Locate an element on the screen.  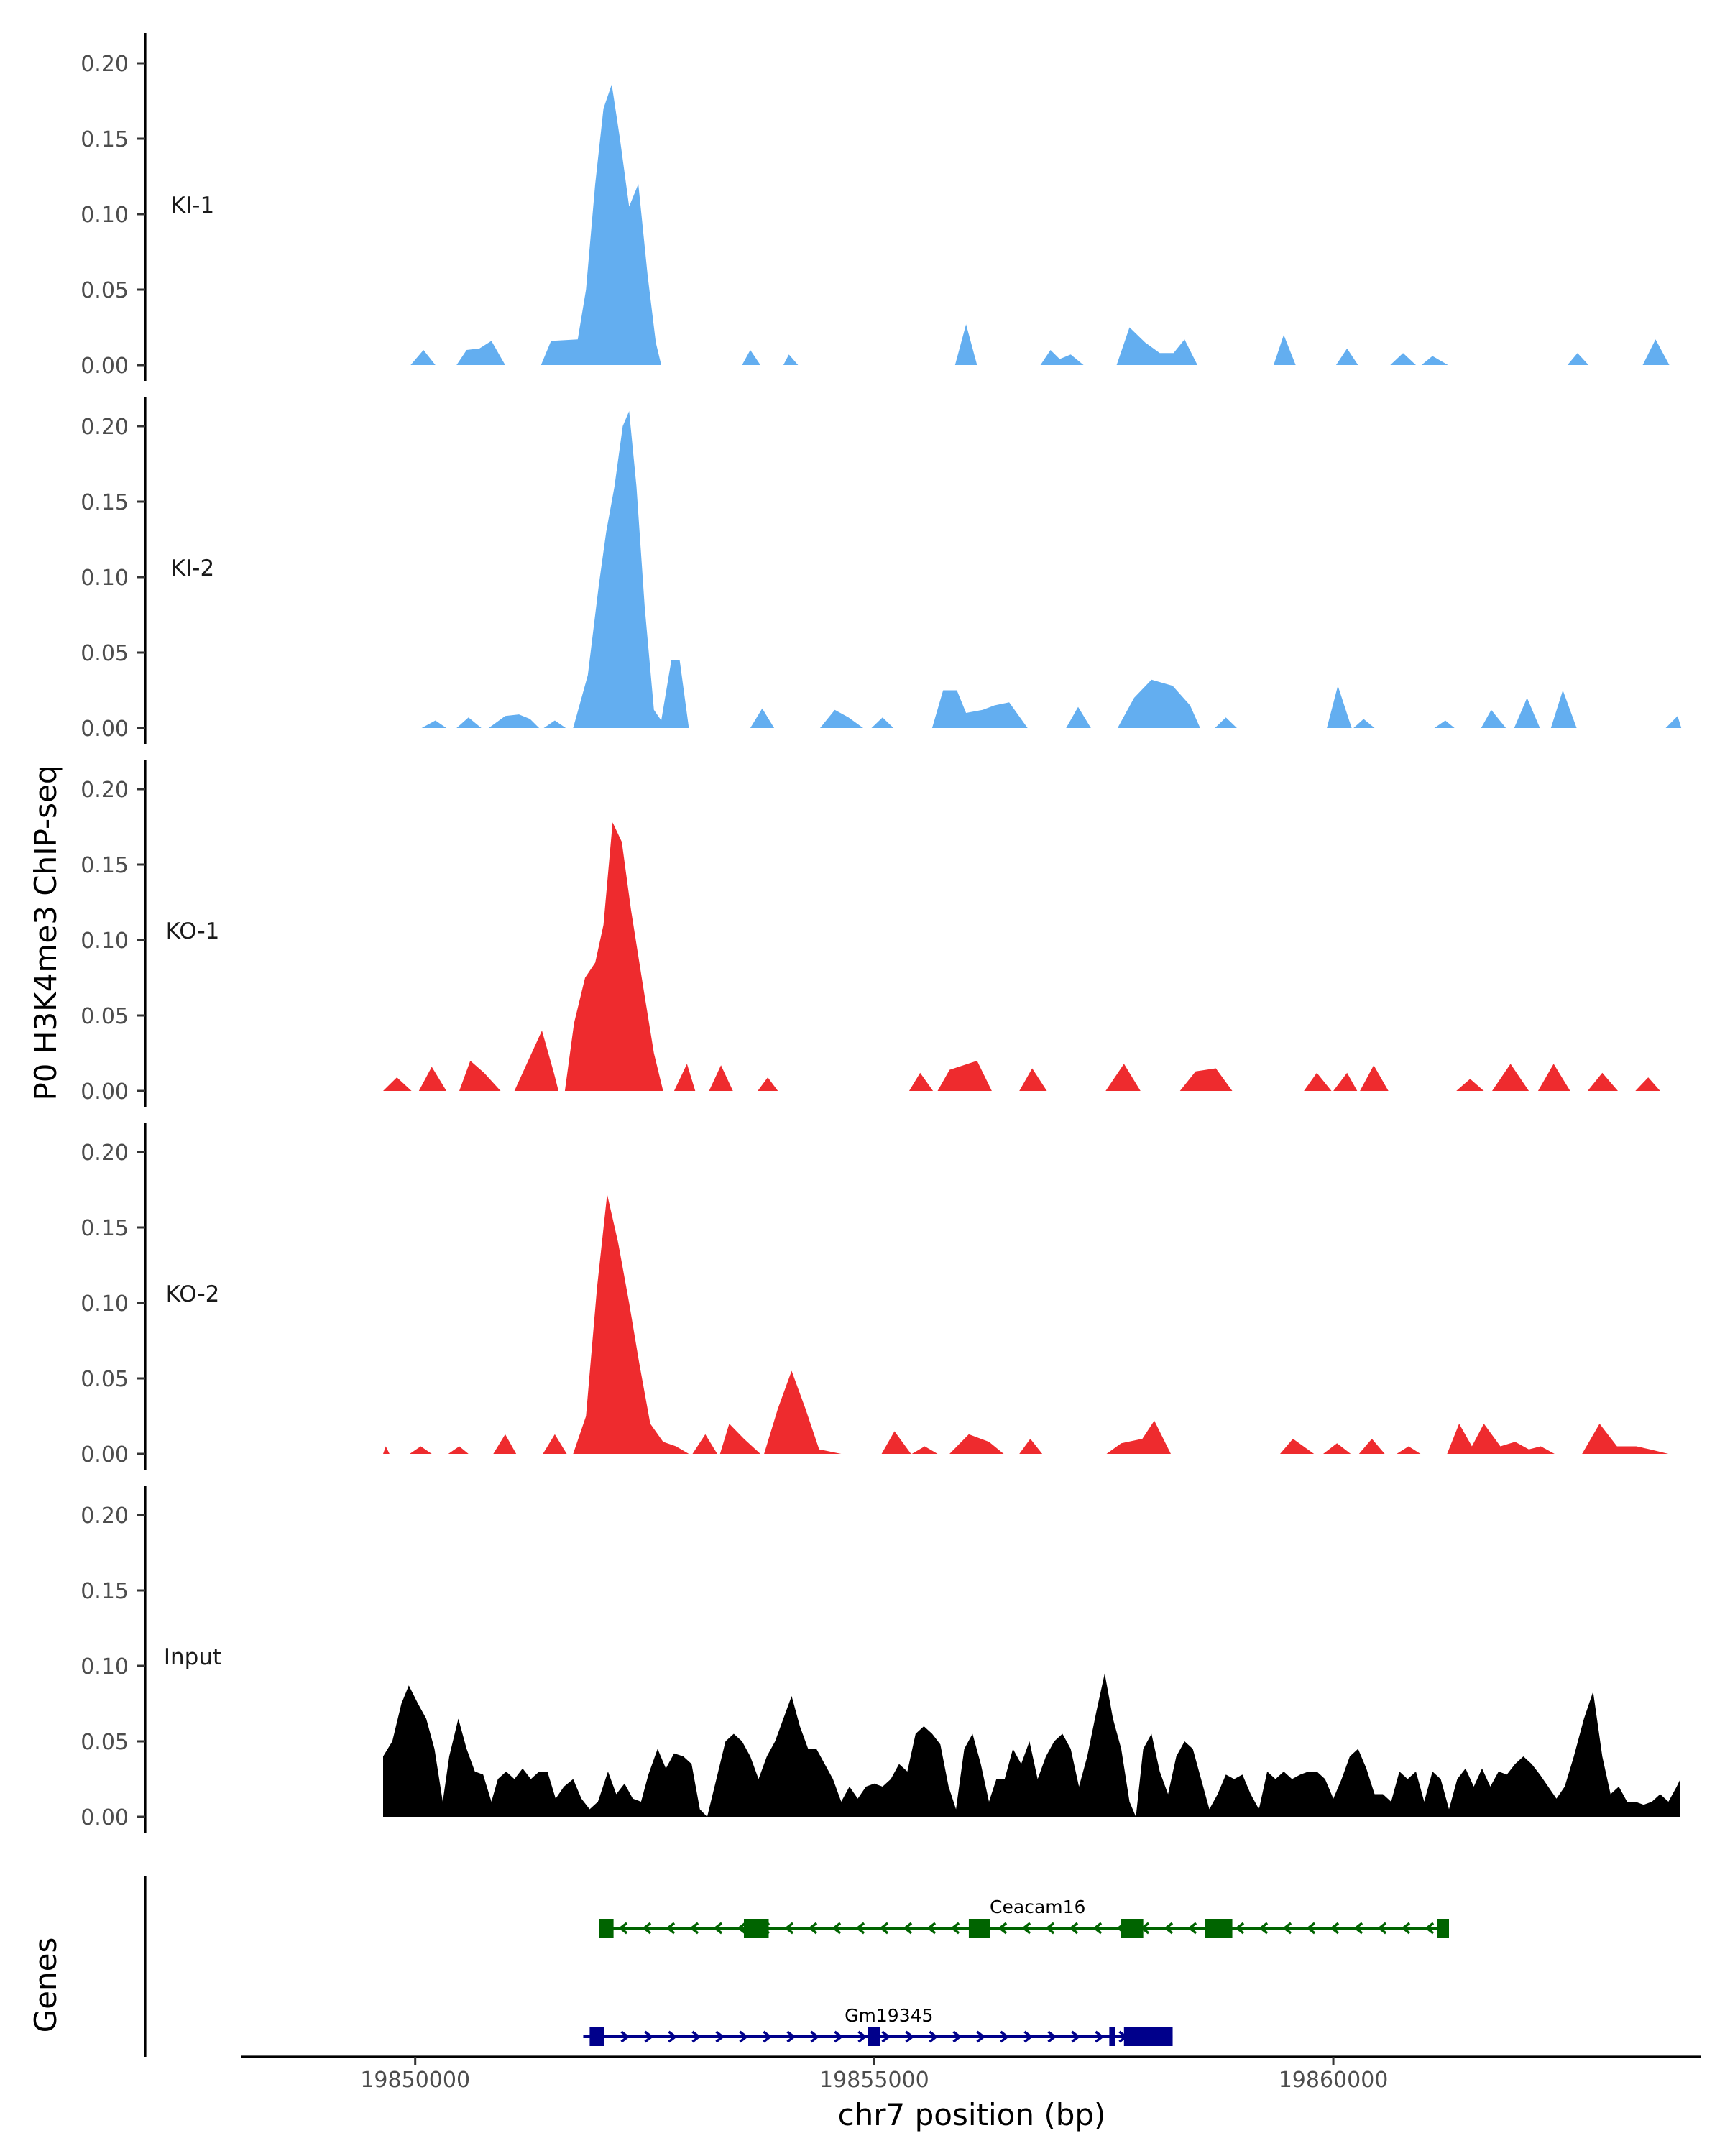
genes-track-title: Genes is located at coordinates (45, 1985).